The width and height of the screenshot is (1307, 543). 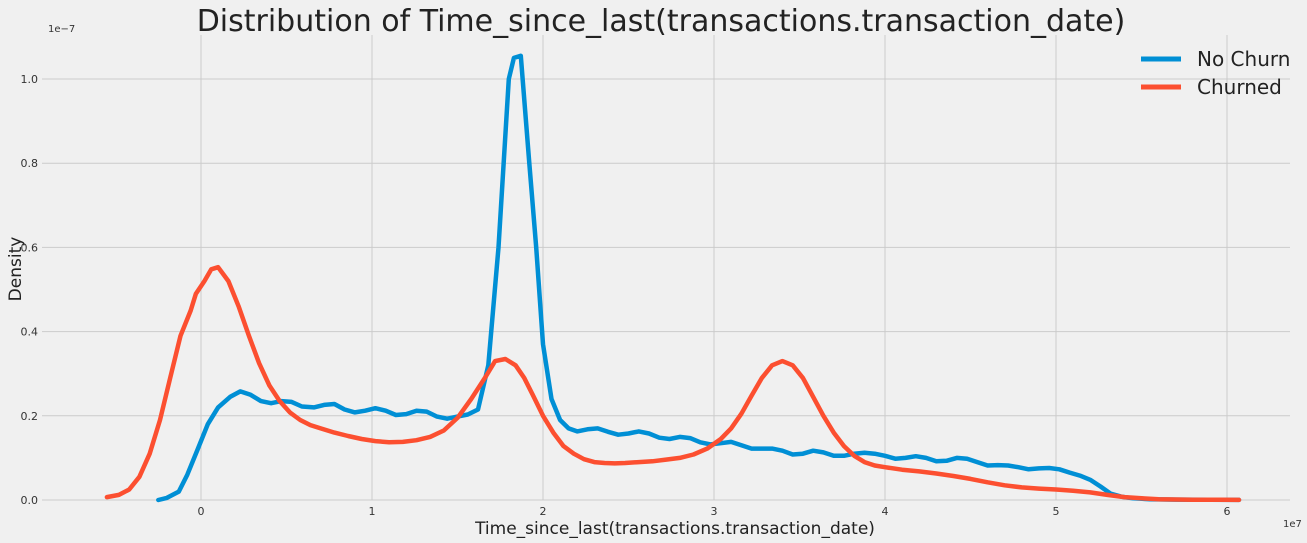 What do you see at coordinates (61, 29) in the screenshot?
I see `y-offset-label: 1e−7` at bounding box center [61, 29].